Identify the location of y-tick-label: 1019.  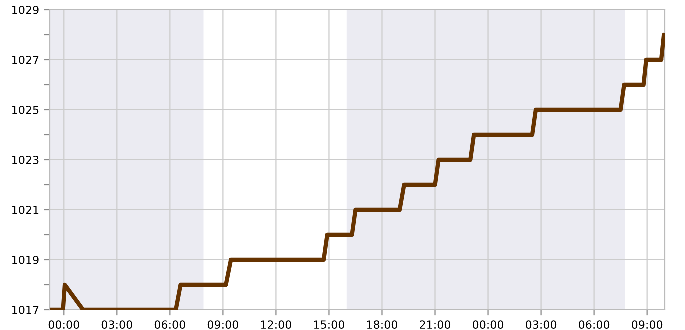
(25, 260).